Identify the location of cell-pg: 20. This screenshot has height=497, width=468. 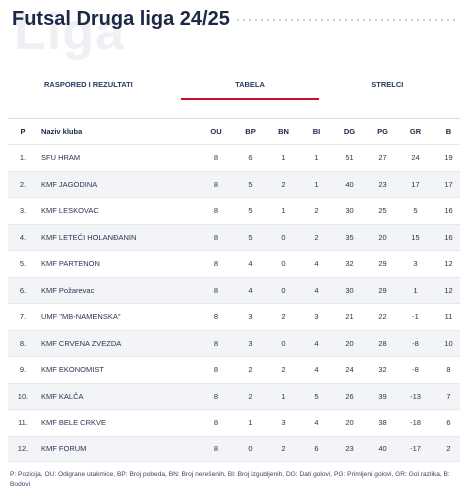
(382, 237).